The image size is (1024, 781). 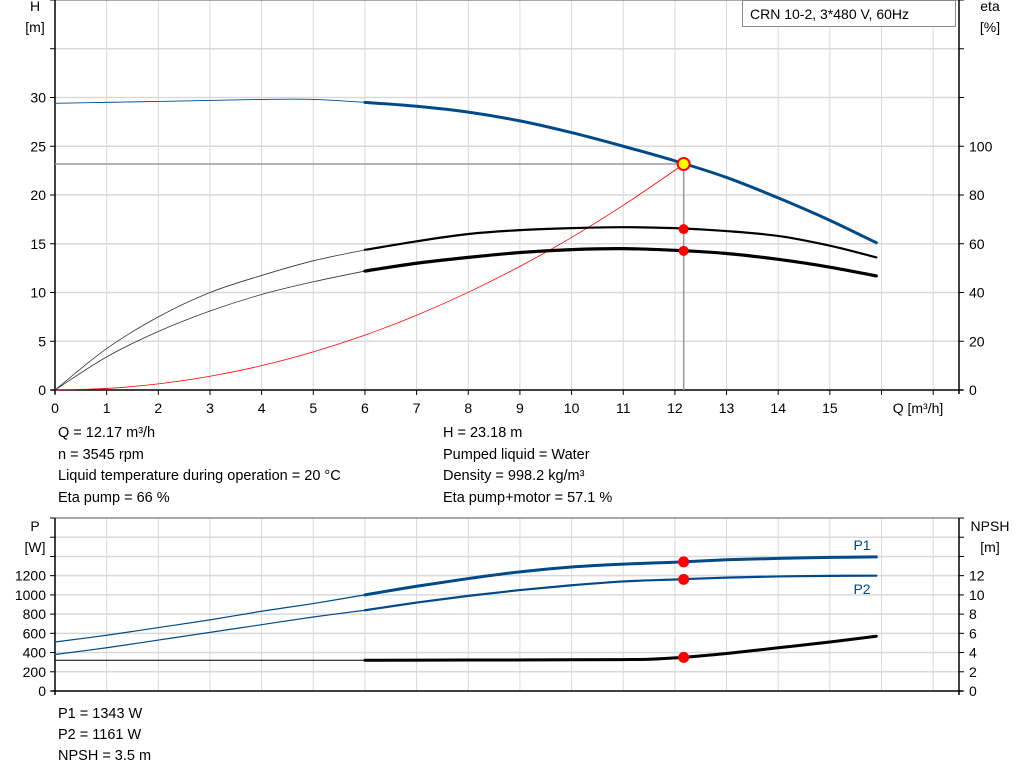 What do you see at coordinates (516, 455) in the screenshot?
I see `info-liquid: Pumped liquid = Water` at bounding box center [516, 455].